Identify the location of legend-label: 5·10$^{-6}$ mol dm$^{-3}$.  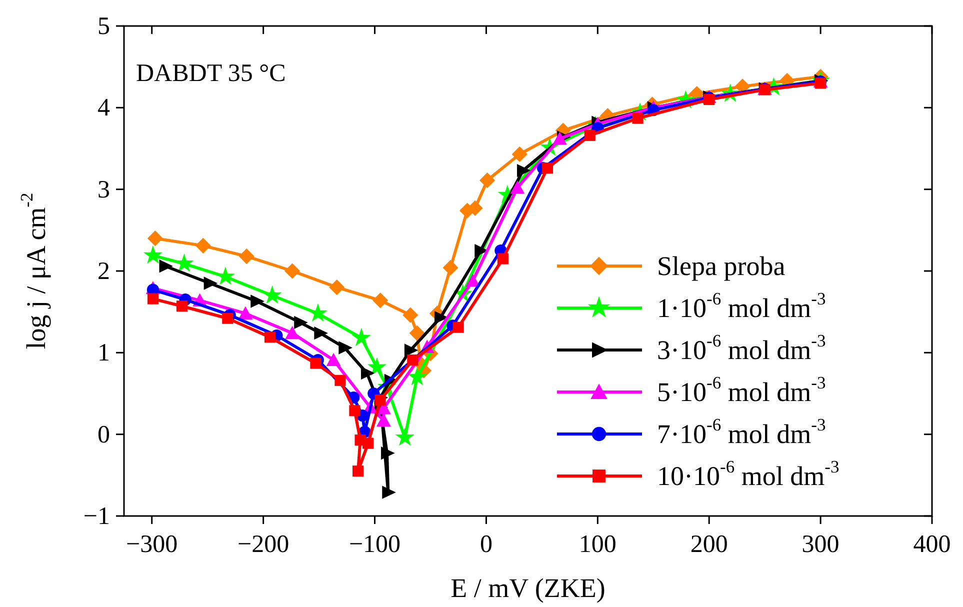
(741, 389).